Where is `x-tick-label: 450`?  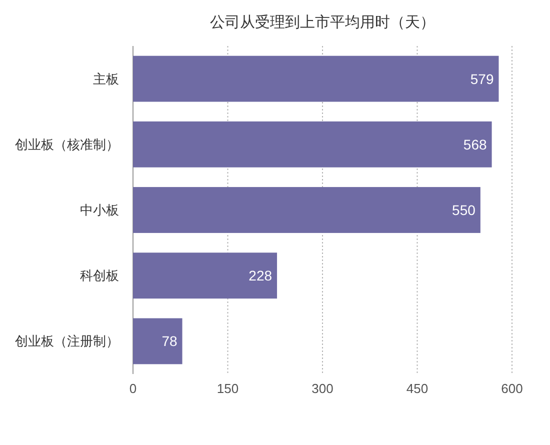
x-tick-label: 450 is located at coordinates (417, 388).